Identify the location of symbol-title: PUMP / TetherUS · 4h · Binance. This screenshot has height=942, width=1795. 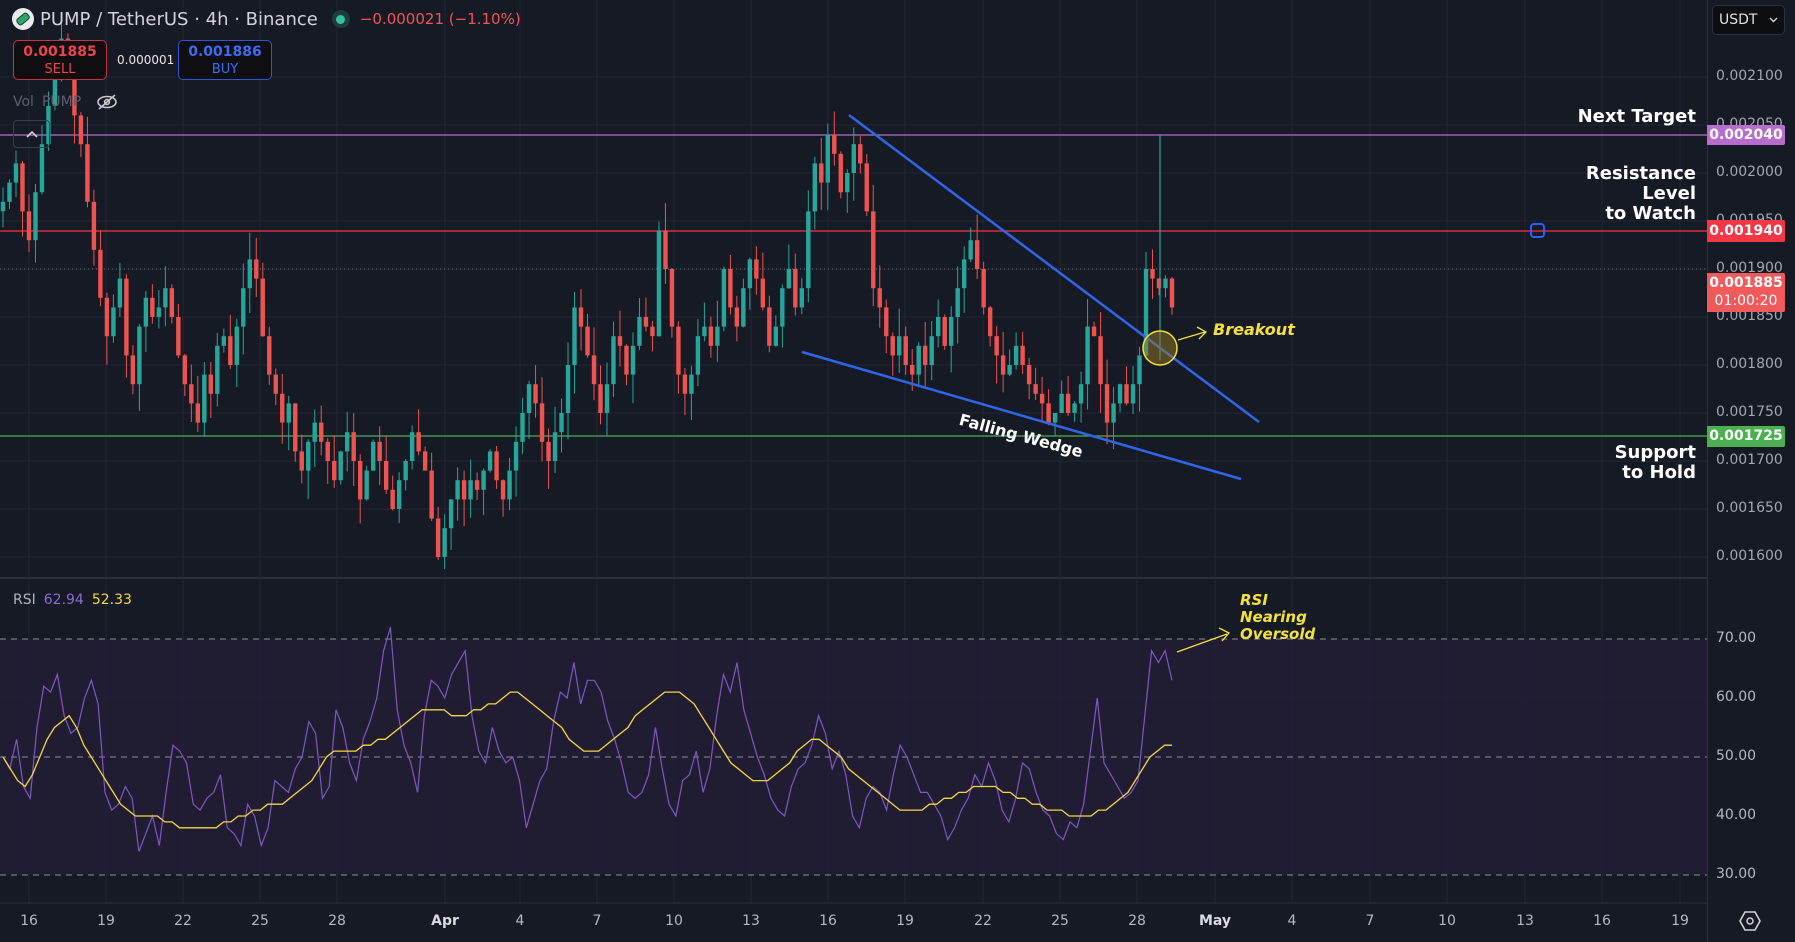
(179, 19).